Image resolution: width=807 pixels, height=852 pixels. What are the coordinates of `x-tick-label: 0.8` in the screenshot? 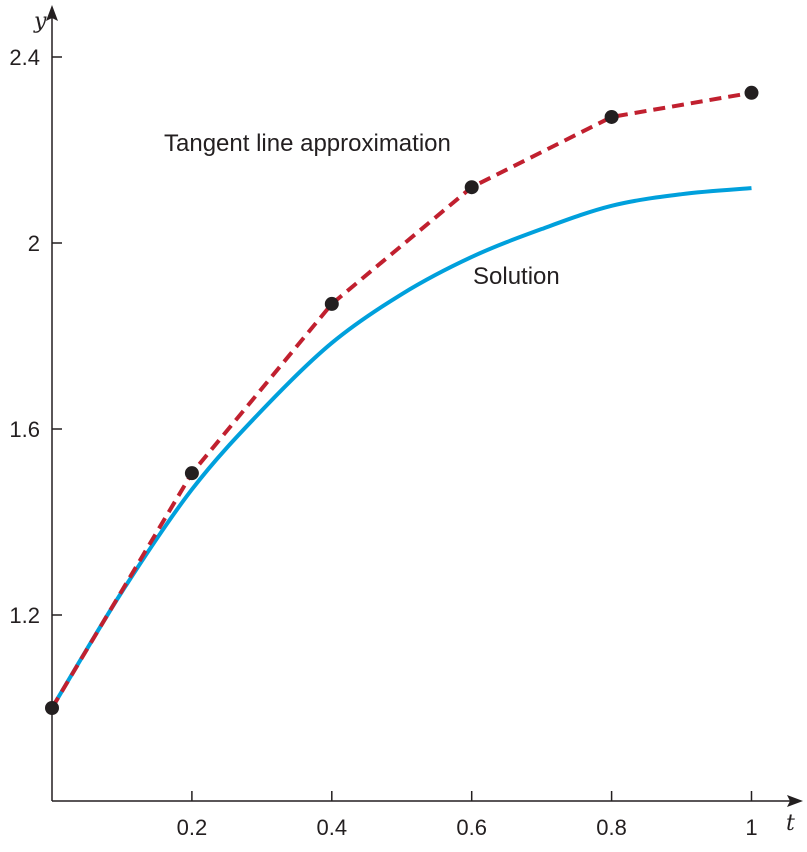 It's located at (611, 827).